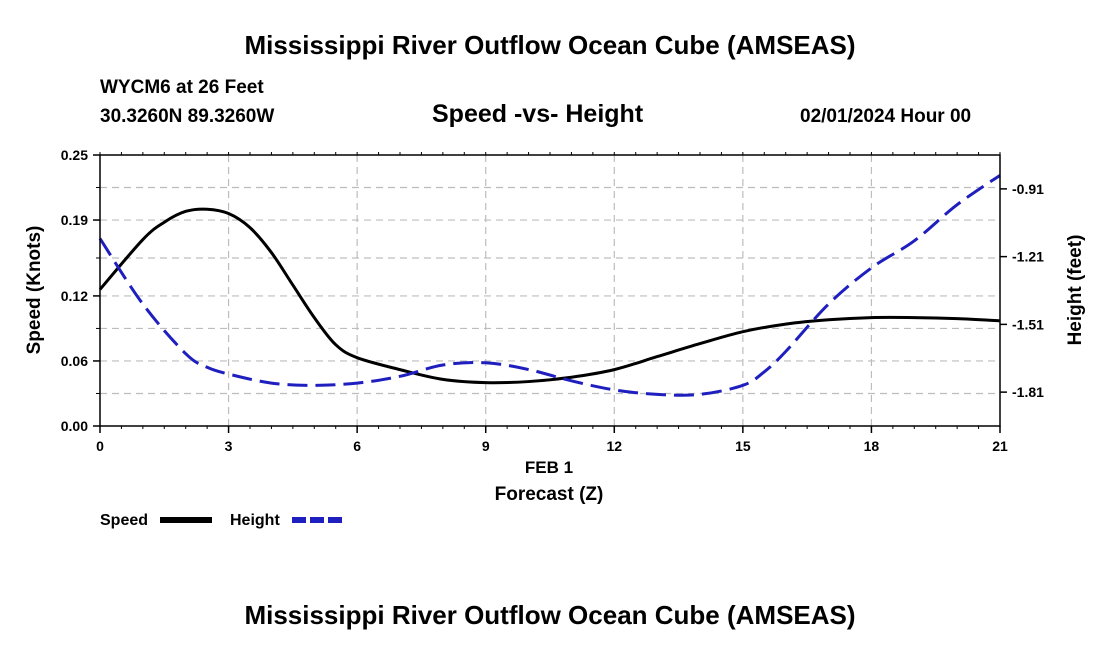  What do you see at coordinates (221, 520) in the screenshot?
I see `legend: Speed Height` at bounding box center [221, 520].